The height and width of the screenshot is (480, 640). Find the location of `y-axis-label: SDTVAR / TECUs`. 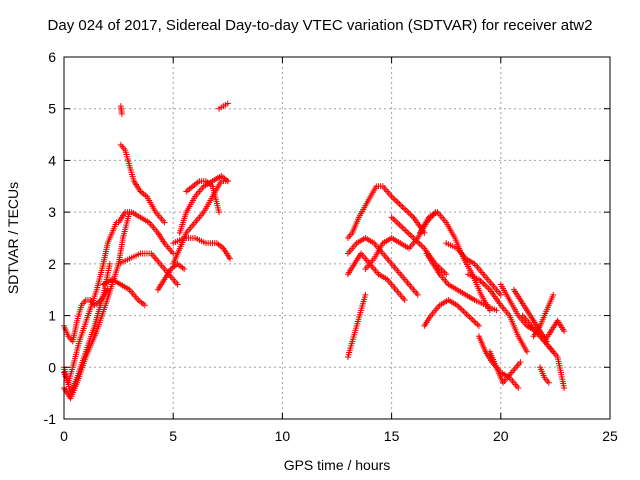

y-axis-label: SDTVAR / TECUs is located at coordinates (13, 238).